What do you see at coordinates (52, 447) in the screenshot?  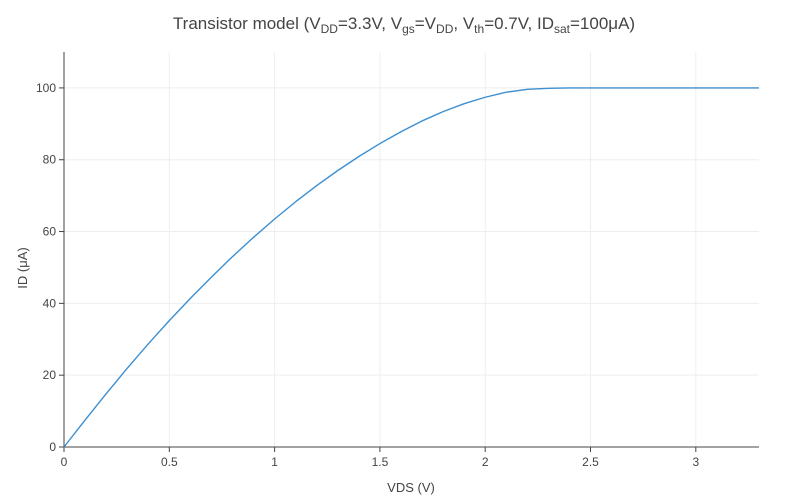 I see `y-tick-label: 0` at bounding box center [52, 447].